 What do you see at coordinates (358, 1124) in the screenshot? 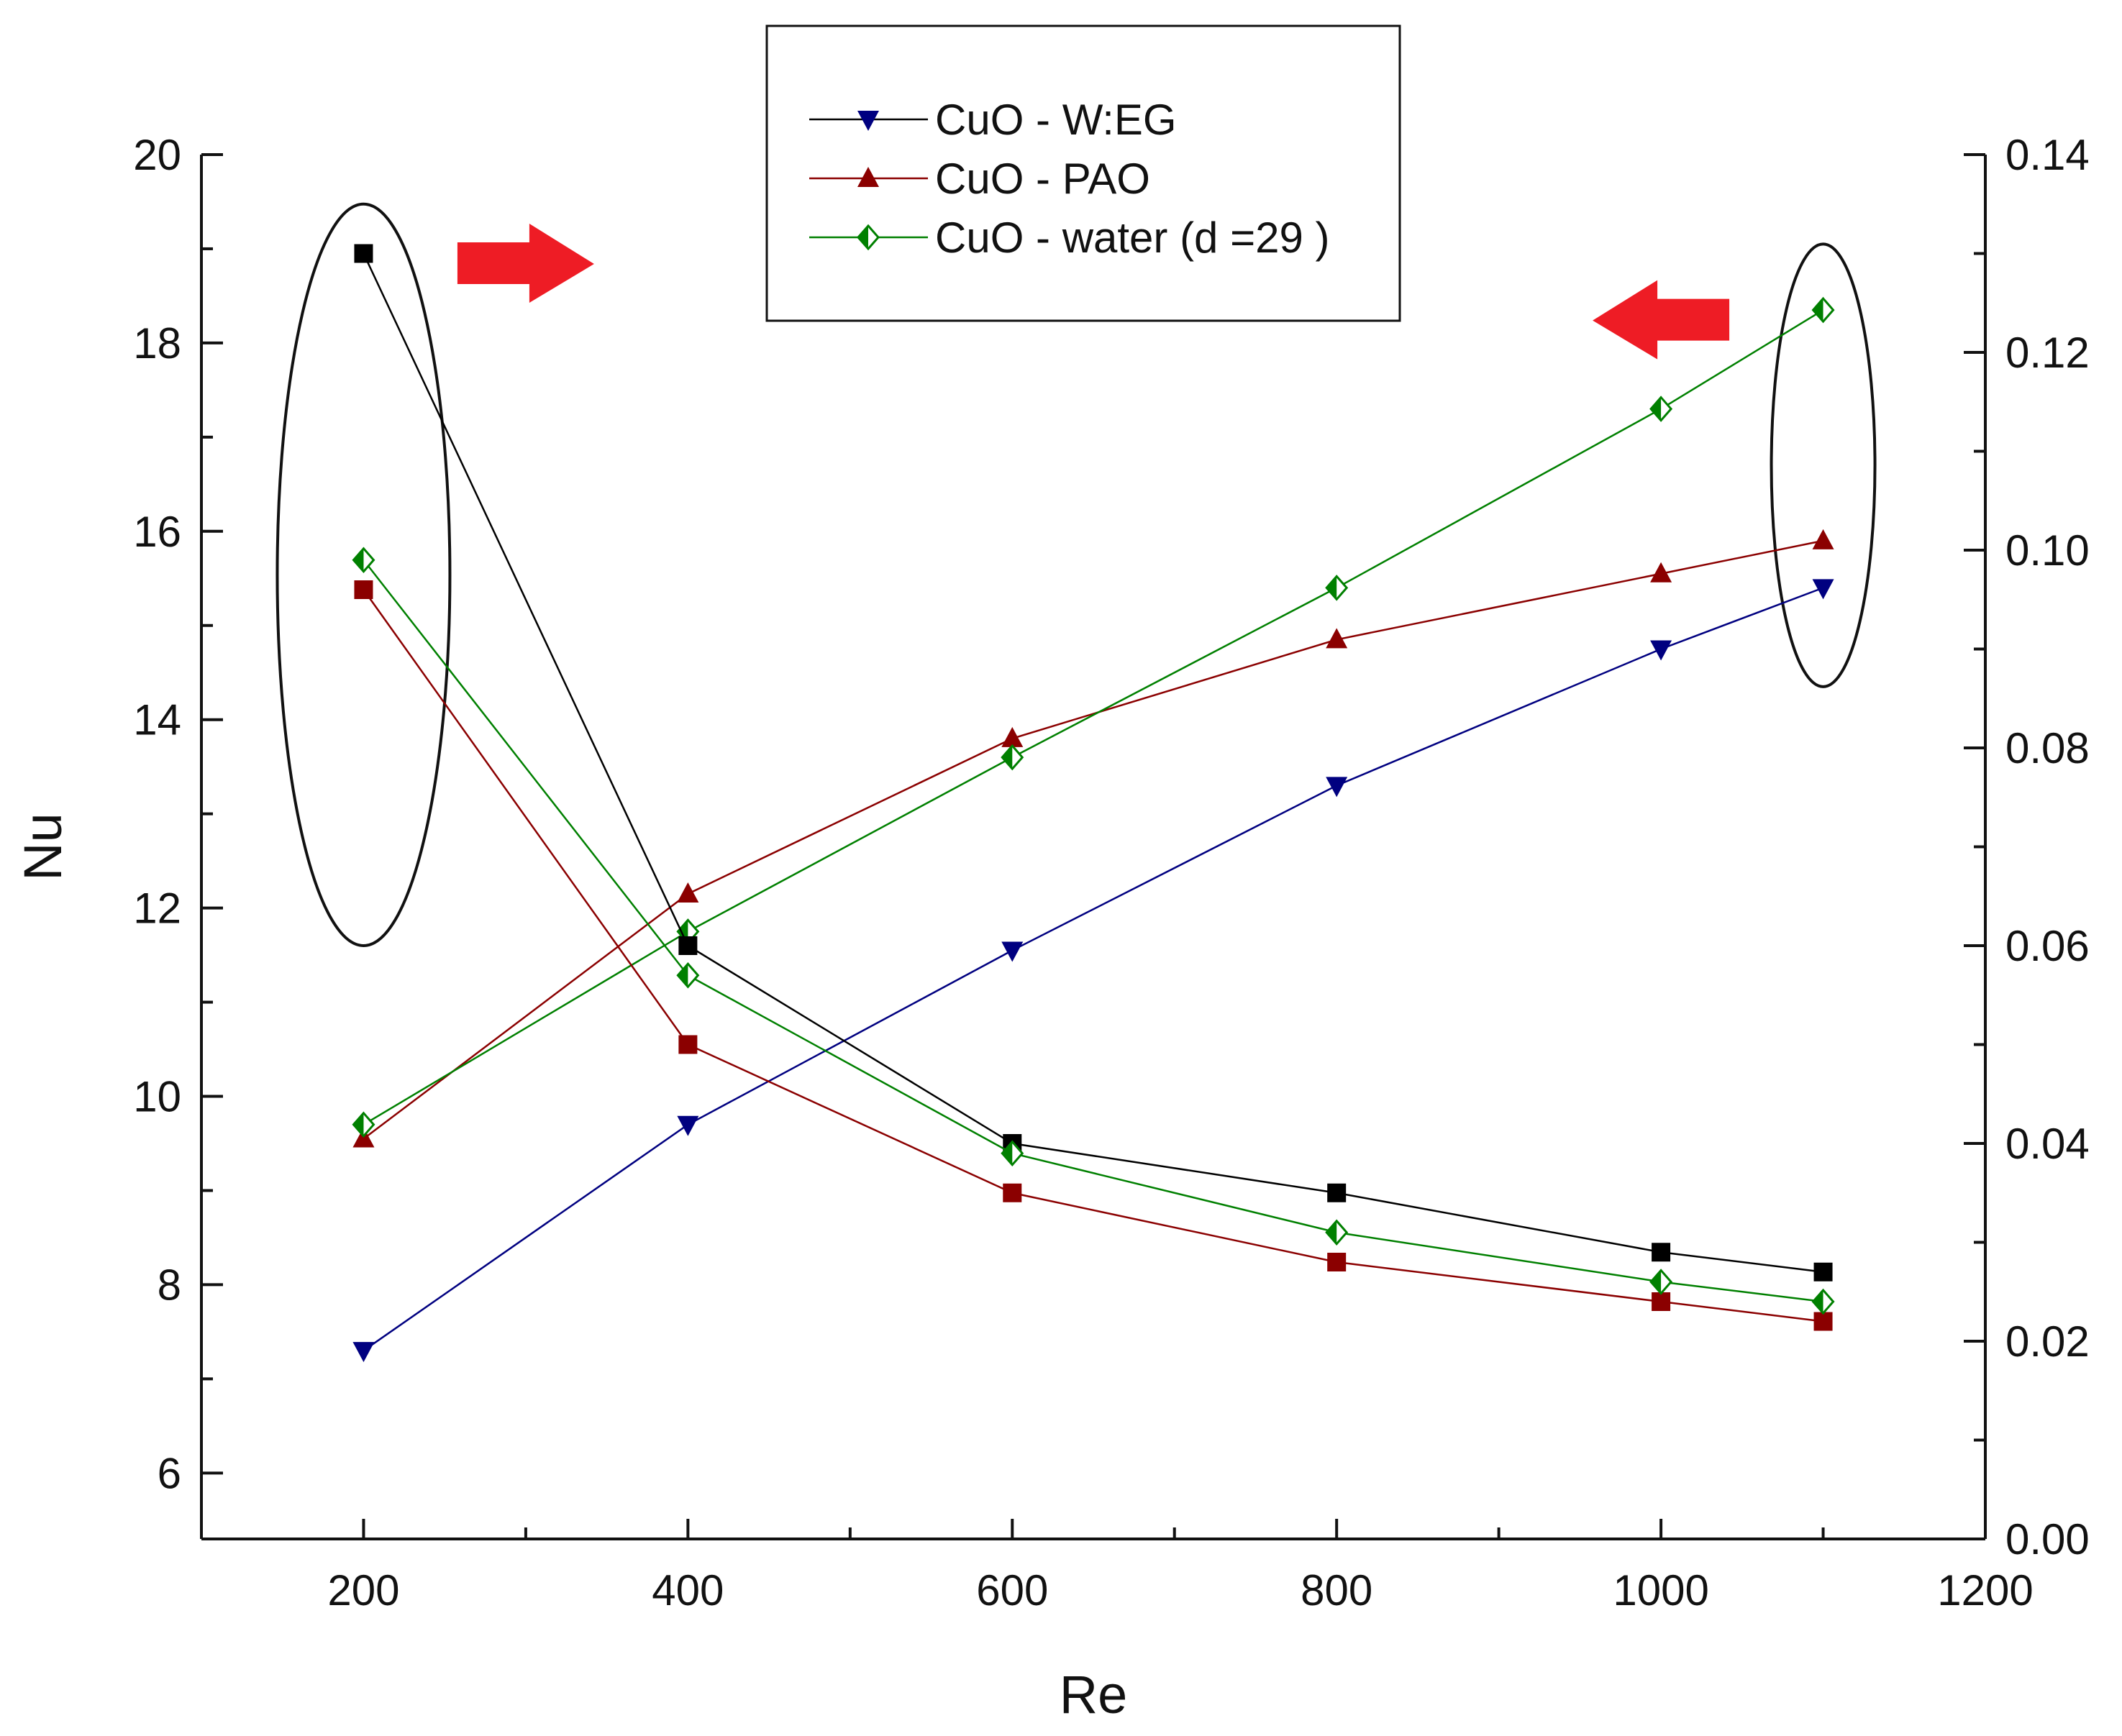
I see `series-2-point-0-fill` at bounding box center [358, 1124].